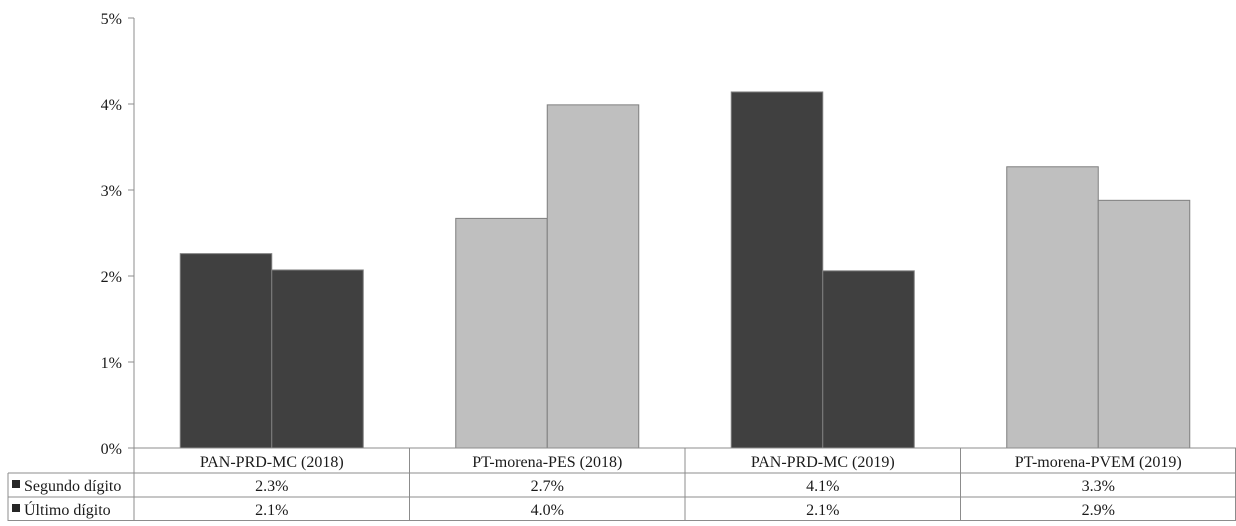 The height and width of the screenshot is (526, 1236). I want to click on category-label: PT-morena-PVEM (2019), so click(1098, 462).